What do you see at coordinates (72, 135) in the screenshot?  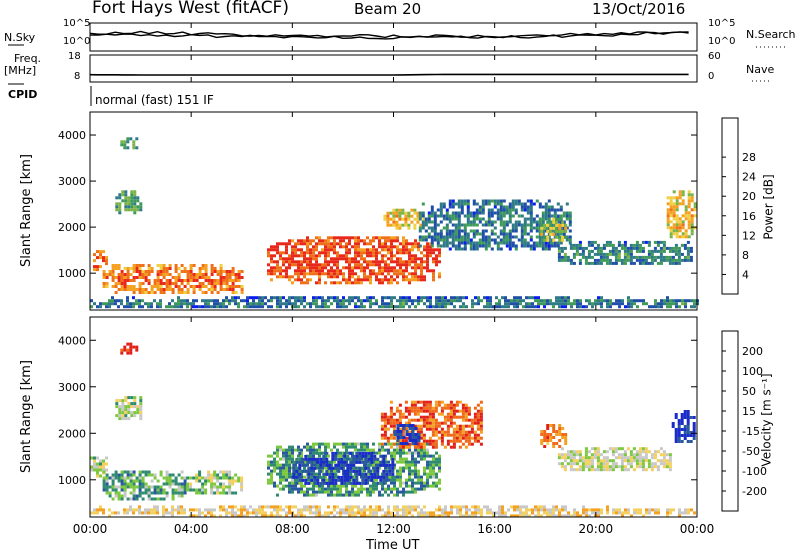 I see `power-ytick-label: 4000` at bounding box center [72, 135].